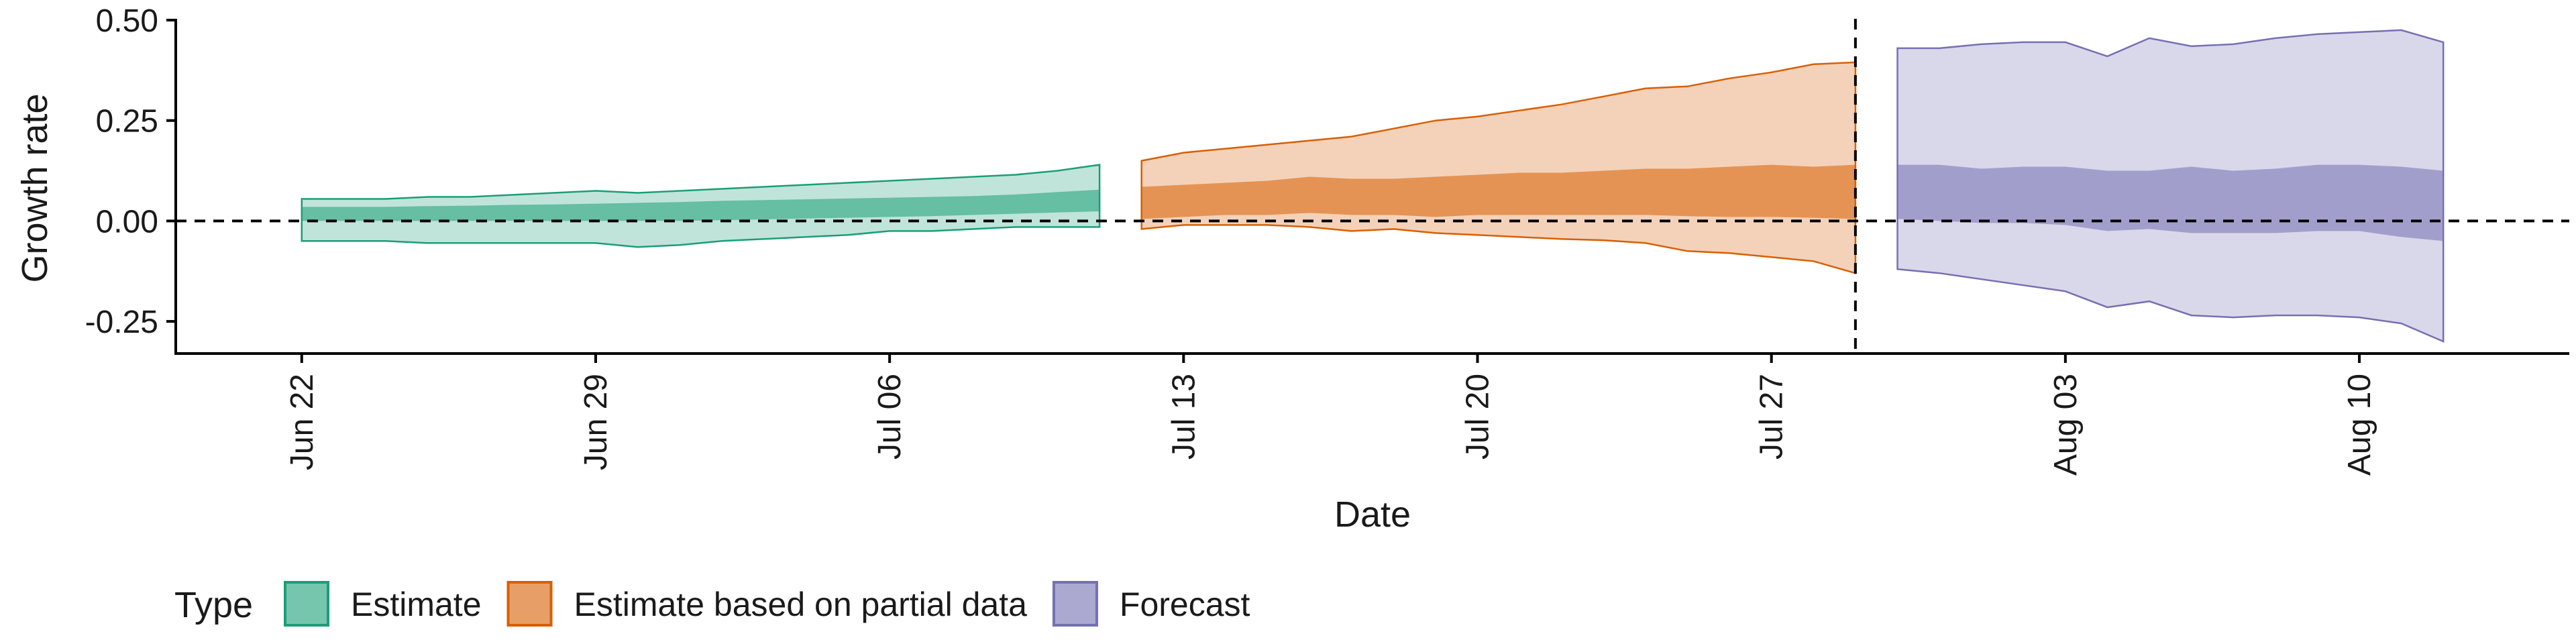 This screenshot has width=2576, height=644. Describe the element at coordinates (35, 187) in the screenshot. I see `y-axis-title: Growth rate` at that location.